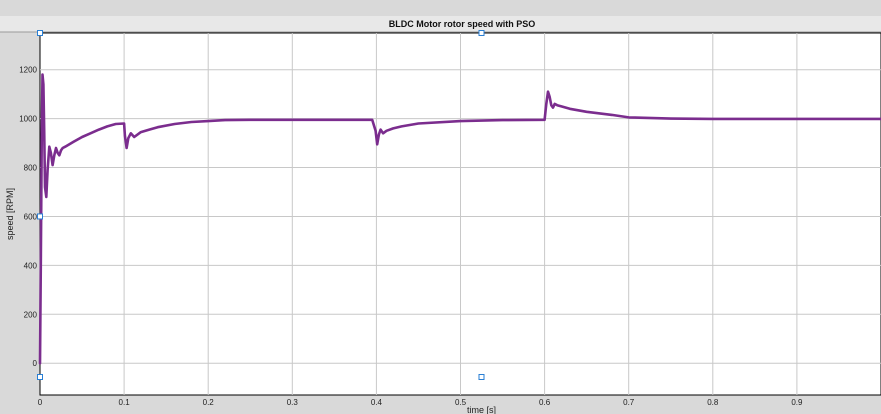 The height and width of the screenshot is (414, 881). I want to click on x-tick-label: 0.3, so click(293, 402).